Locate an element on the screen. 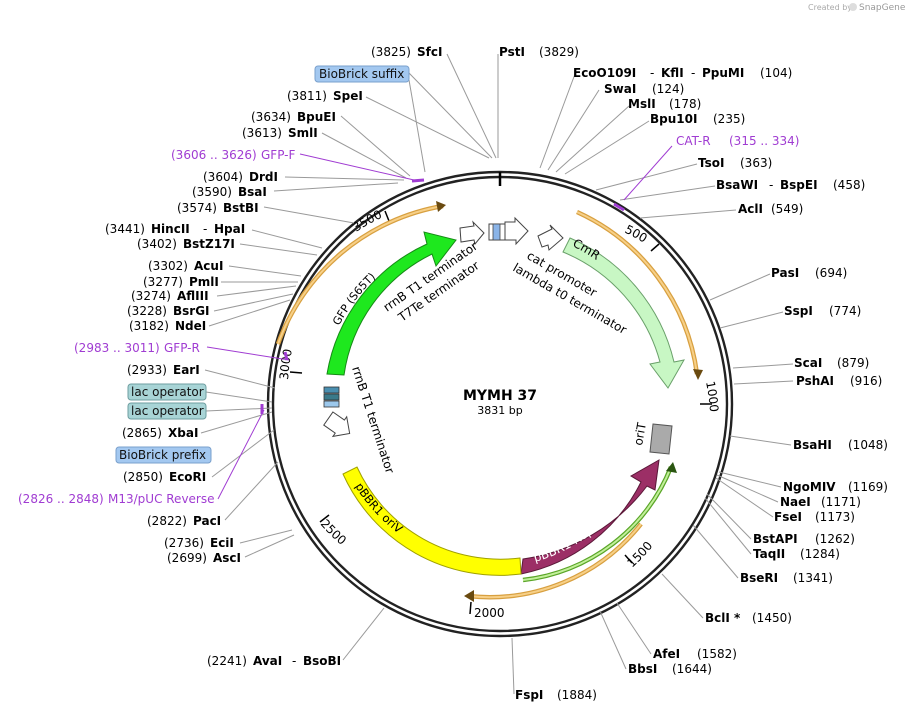 Image resolution: width=906 pixels, height=714 pixels. biobrick-suffix: BioBrick suffix is located at coordinates (362, 74).